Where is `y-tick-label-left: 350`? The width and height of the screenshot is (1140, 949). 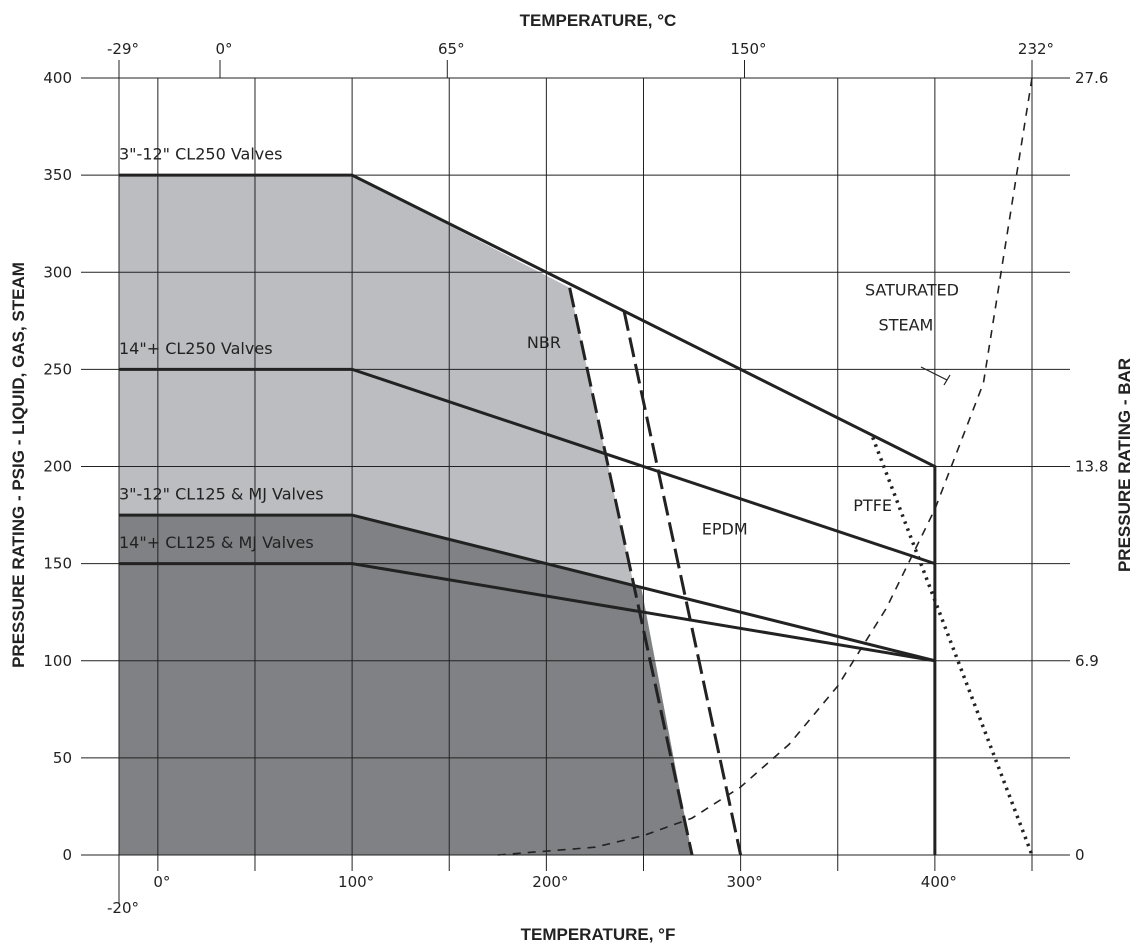
y-tick-label-left: 350 is located at coordinates (57, 175).